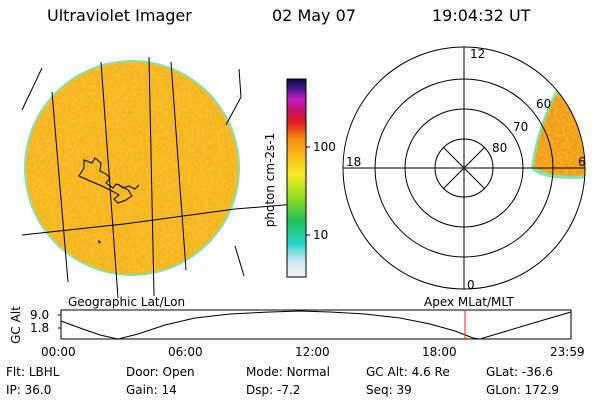 The width and height of the screenshot is (600, 400). Describe the element at coordinates (379, 390) in the screenshot. I see `footer-seq-key: Seq:` at that location.